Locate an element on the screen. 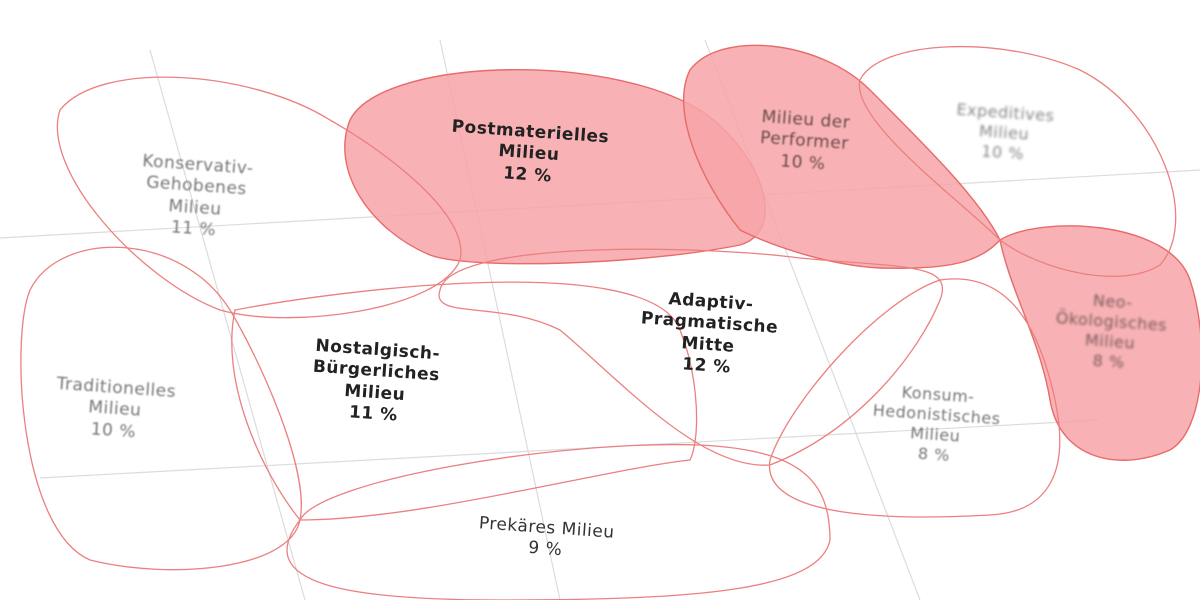 The height and width of the screenshot is (600, 1200). shape-konservativ is located at coordinates (259, 197).